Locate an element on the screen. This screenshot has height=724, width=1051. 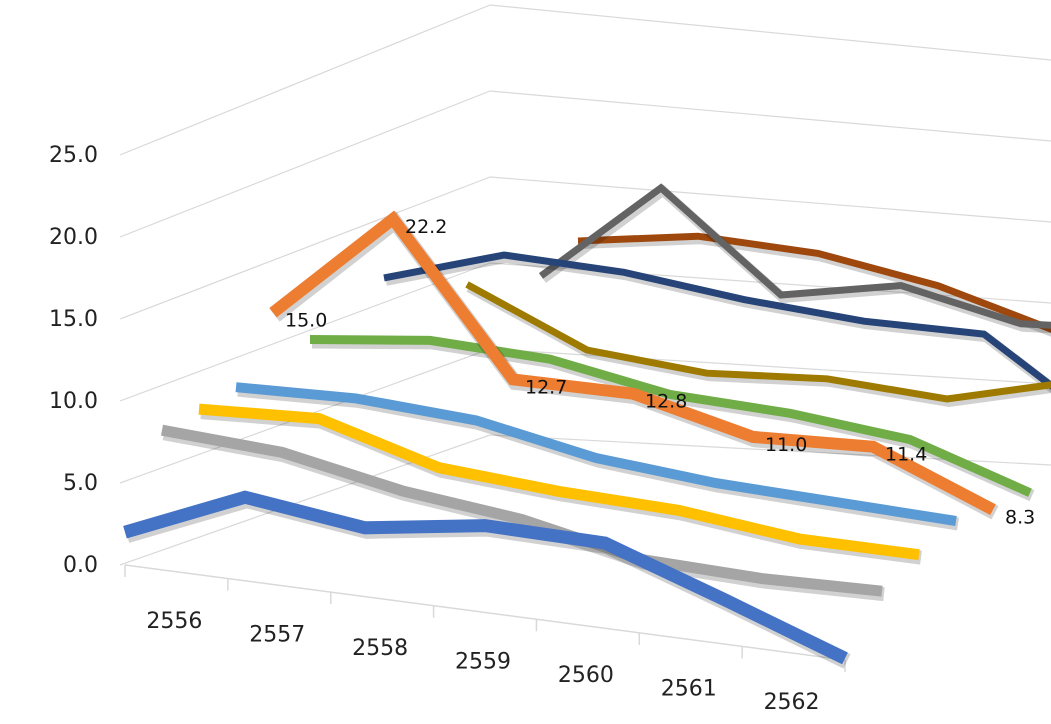
y-tick-label: 5.0 is located at coordinates (80, 483).